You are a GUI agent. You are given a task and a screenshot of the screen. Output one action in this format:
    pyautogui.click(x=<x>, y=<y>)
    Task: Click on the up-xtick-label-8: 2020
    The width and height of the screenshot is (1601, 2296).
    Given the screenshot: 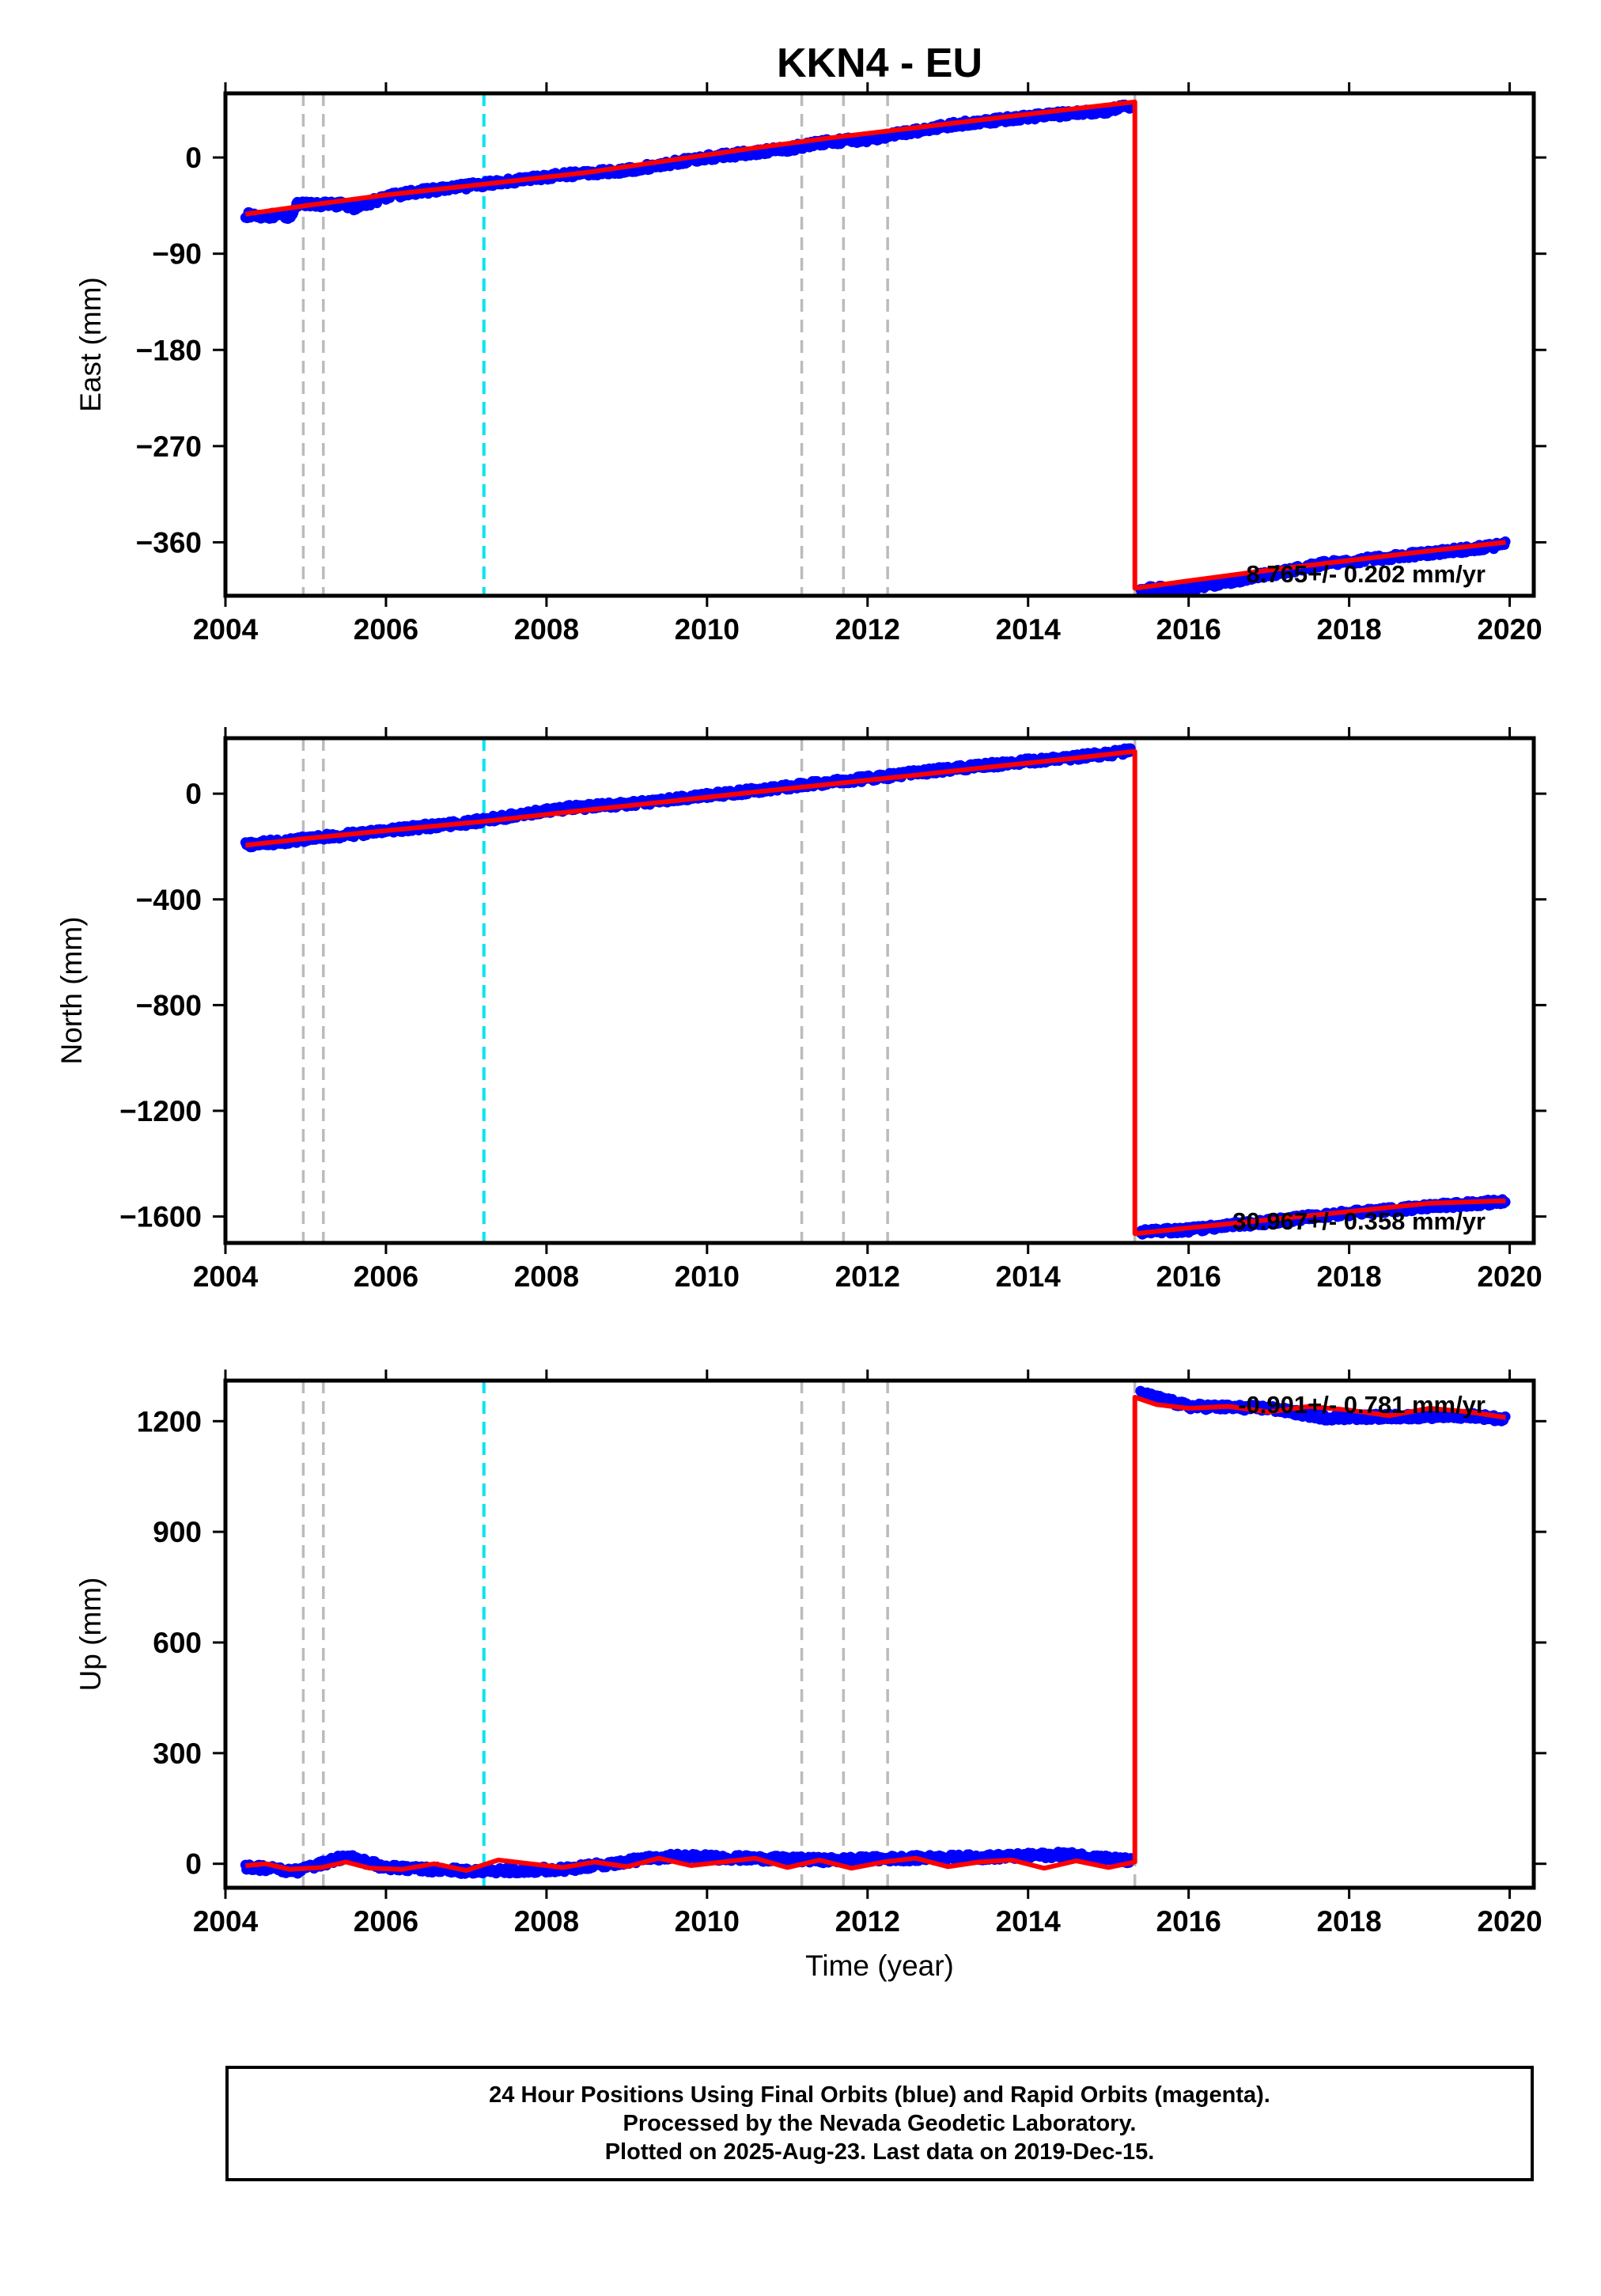 What is the action you would take?
    pyautogui.click(x=1510, y=1921)
    